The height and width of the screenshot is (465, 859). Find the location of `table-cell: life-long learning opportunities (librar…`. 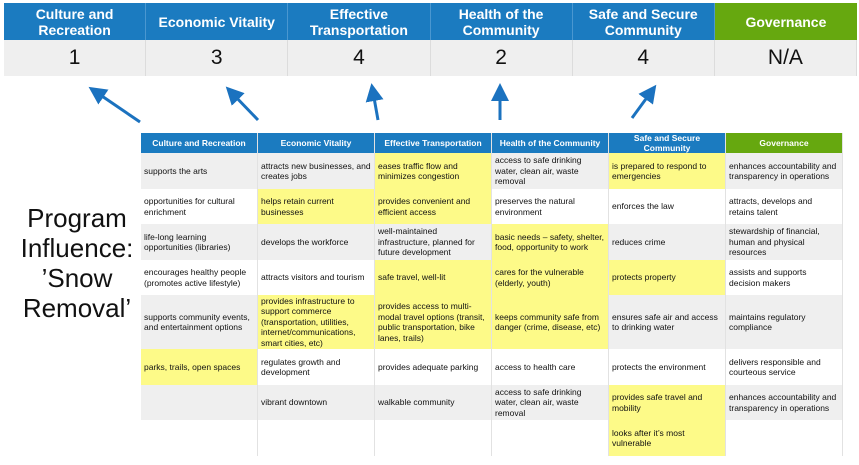

table-cell: life-long learning opportunities (librar… is located at coordinates (199, 242).